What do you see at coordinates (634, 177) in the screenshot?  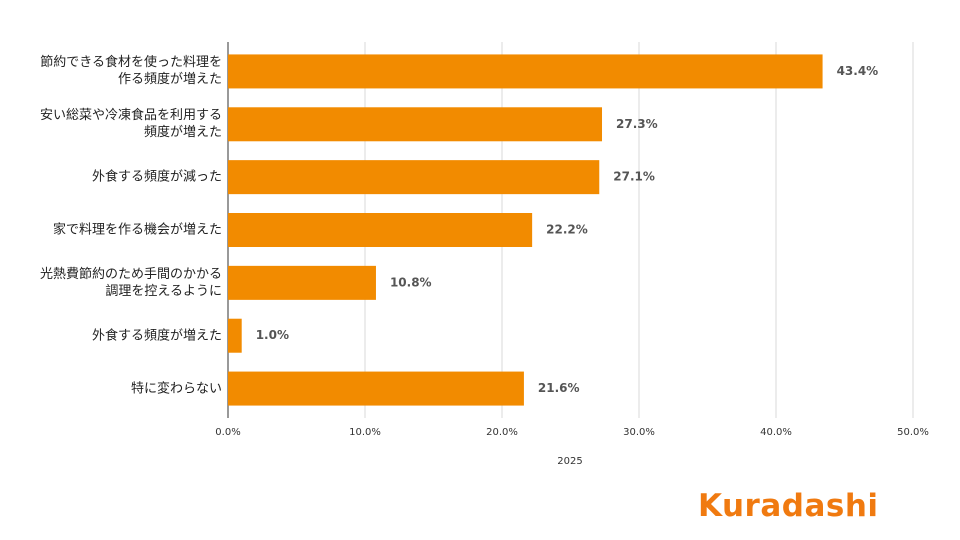 I see `value-label: 27.1%` at bounding box center [634, 177].